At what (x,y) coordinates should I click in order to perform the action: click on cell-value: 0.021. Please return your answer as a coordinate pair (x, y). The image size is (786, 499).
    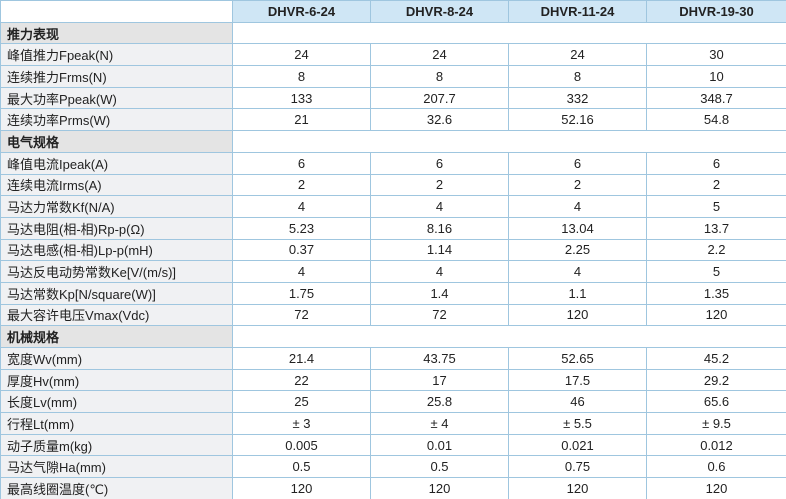
    Looking at the image, I should click on (577, 445).